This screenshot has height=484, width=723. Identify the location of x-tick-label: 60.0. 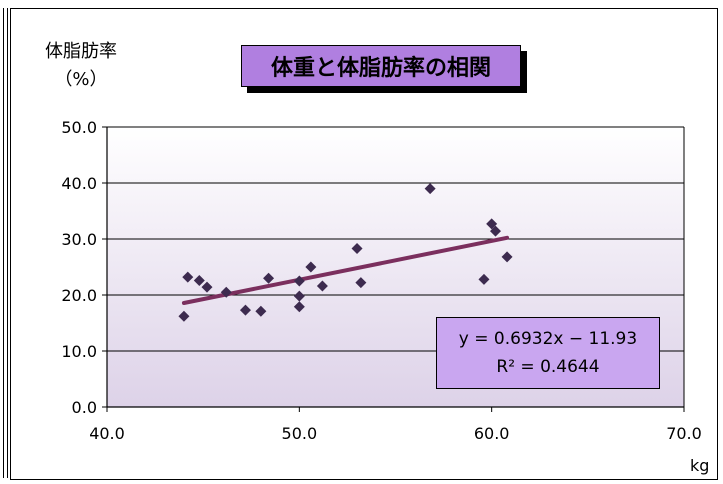
(492, 433).